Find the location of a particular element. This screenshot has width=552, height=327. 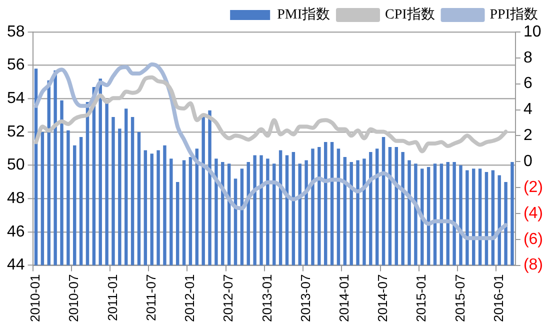

x-tick-label: 2015-01 is located at coordinates (421, 298).